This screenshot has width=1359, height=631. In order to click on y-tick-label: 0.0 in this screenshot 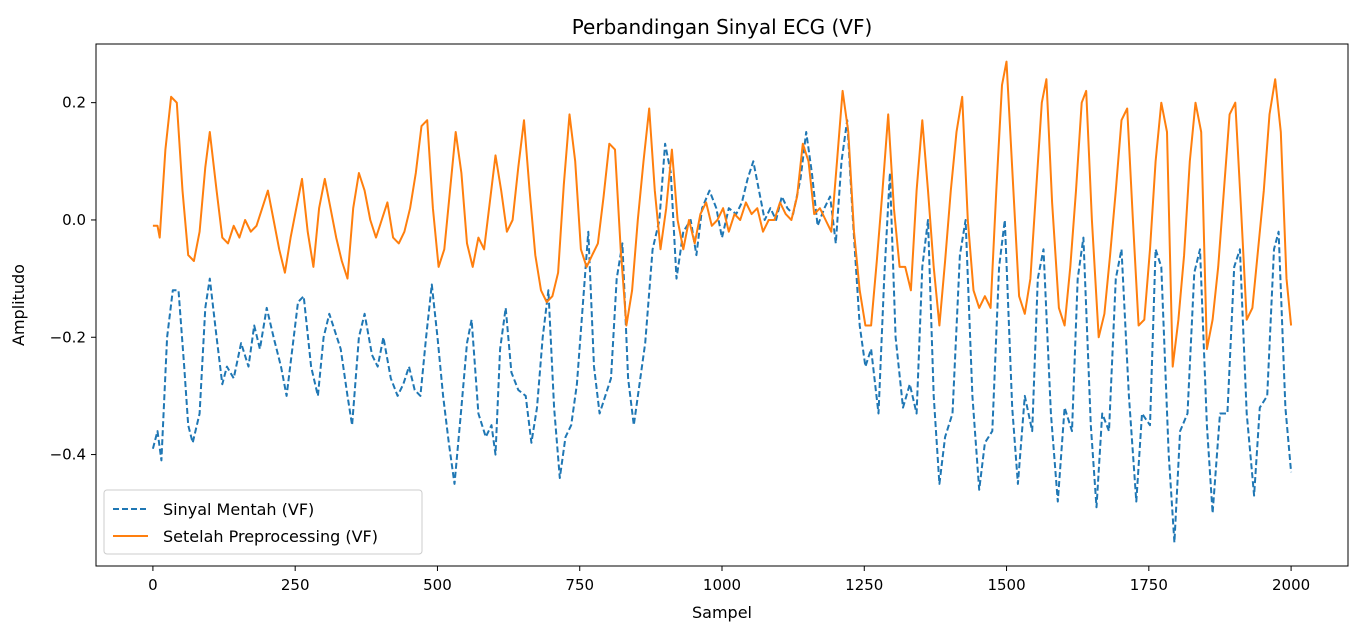, I will do `click(74, 220)`.